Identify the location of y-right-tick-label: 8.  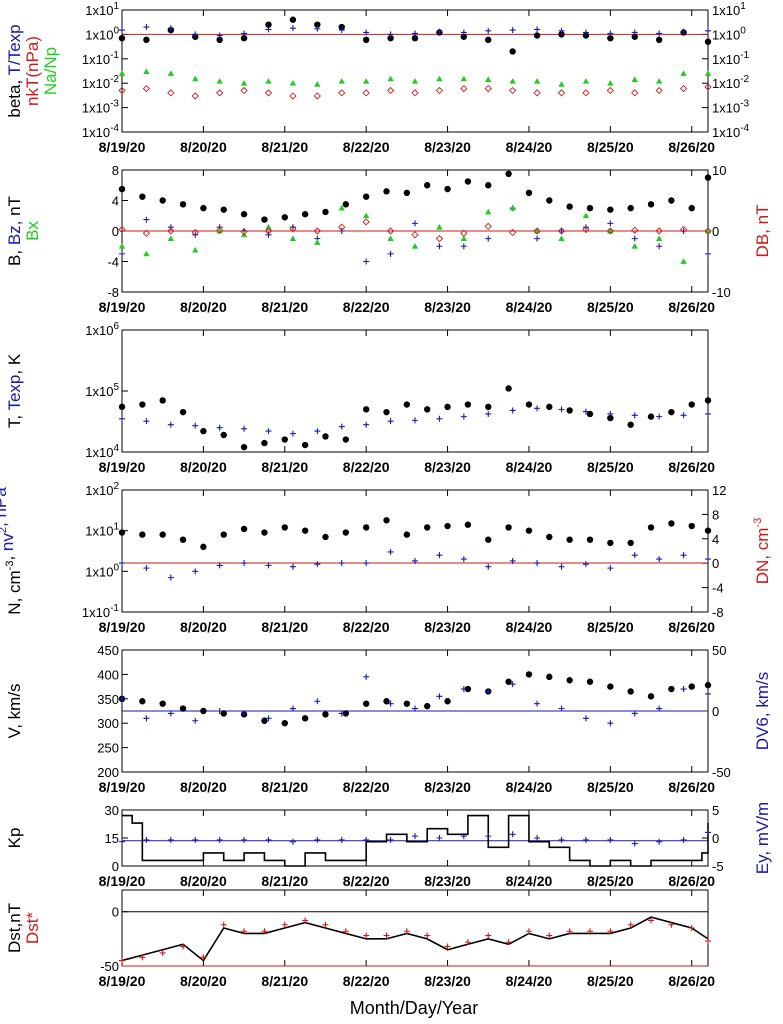
(715, 514).